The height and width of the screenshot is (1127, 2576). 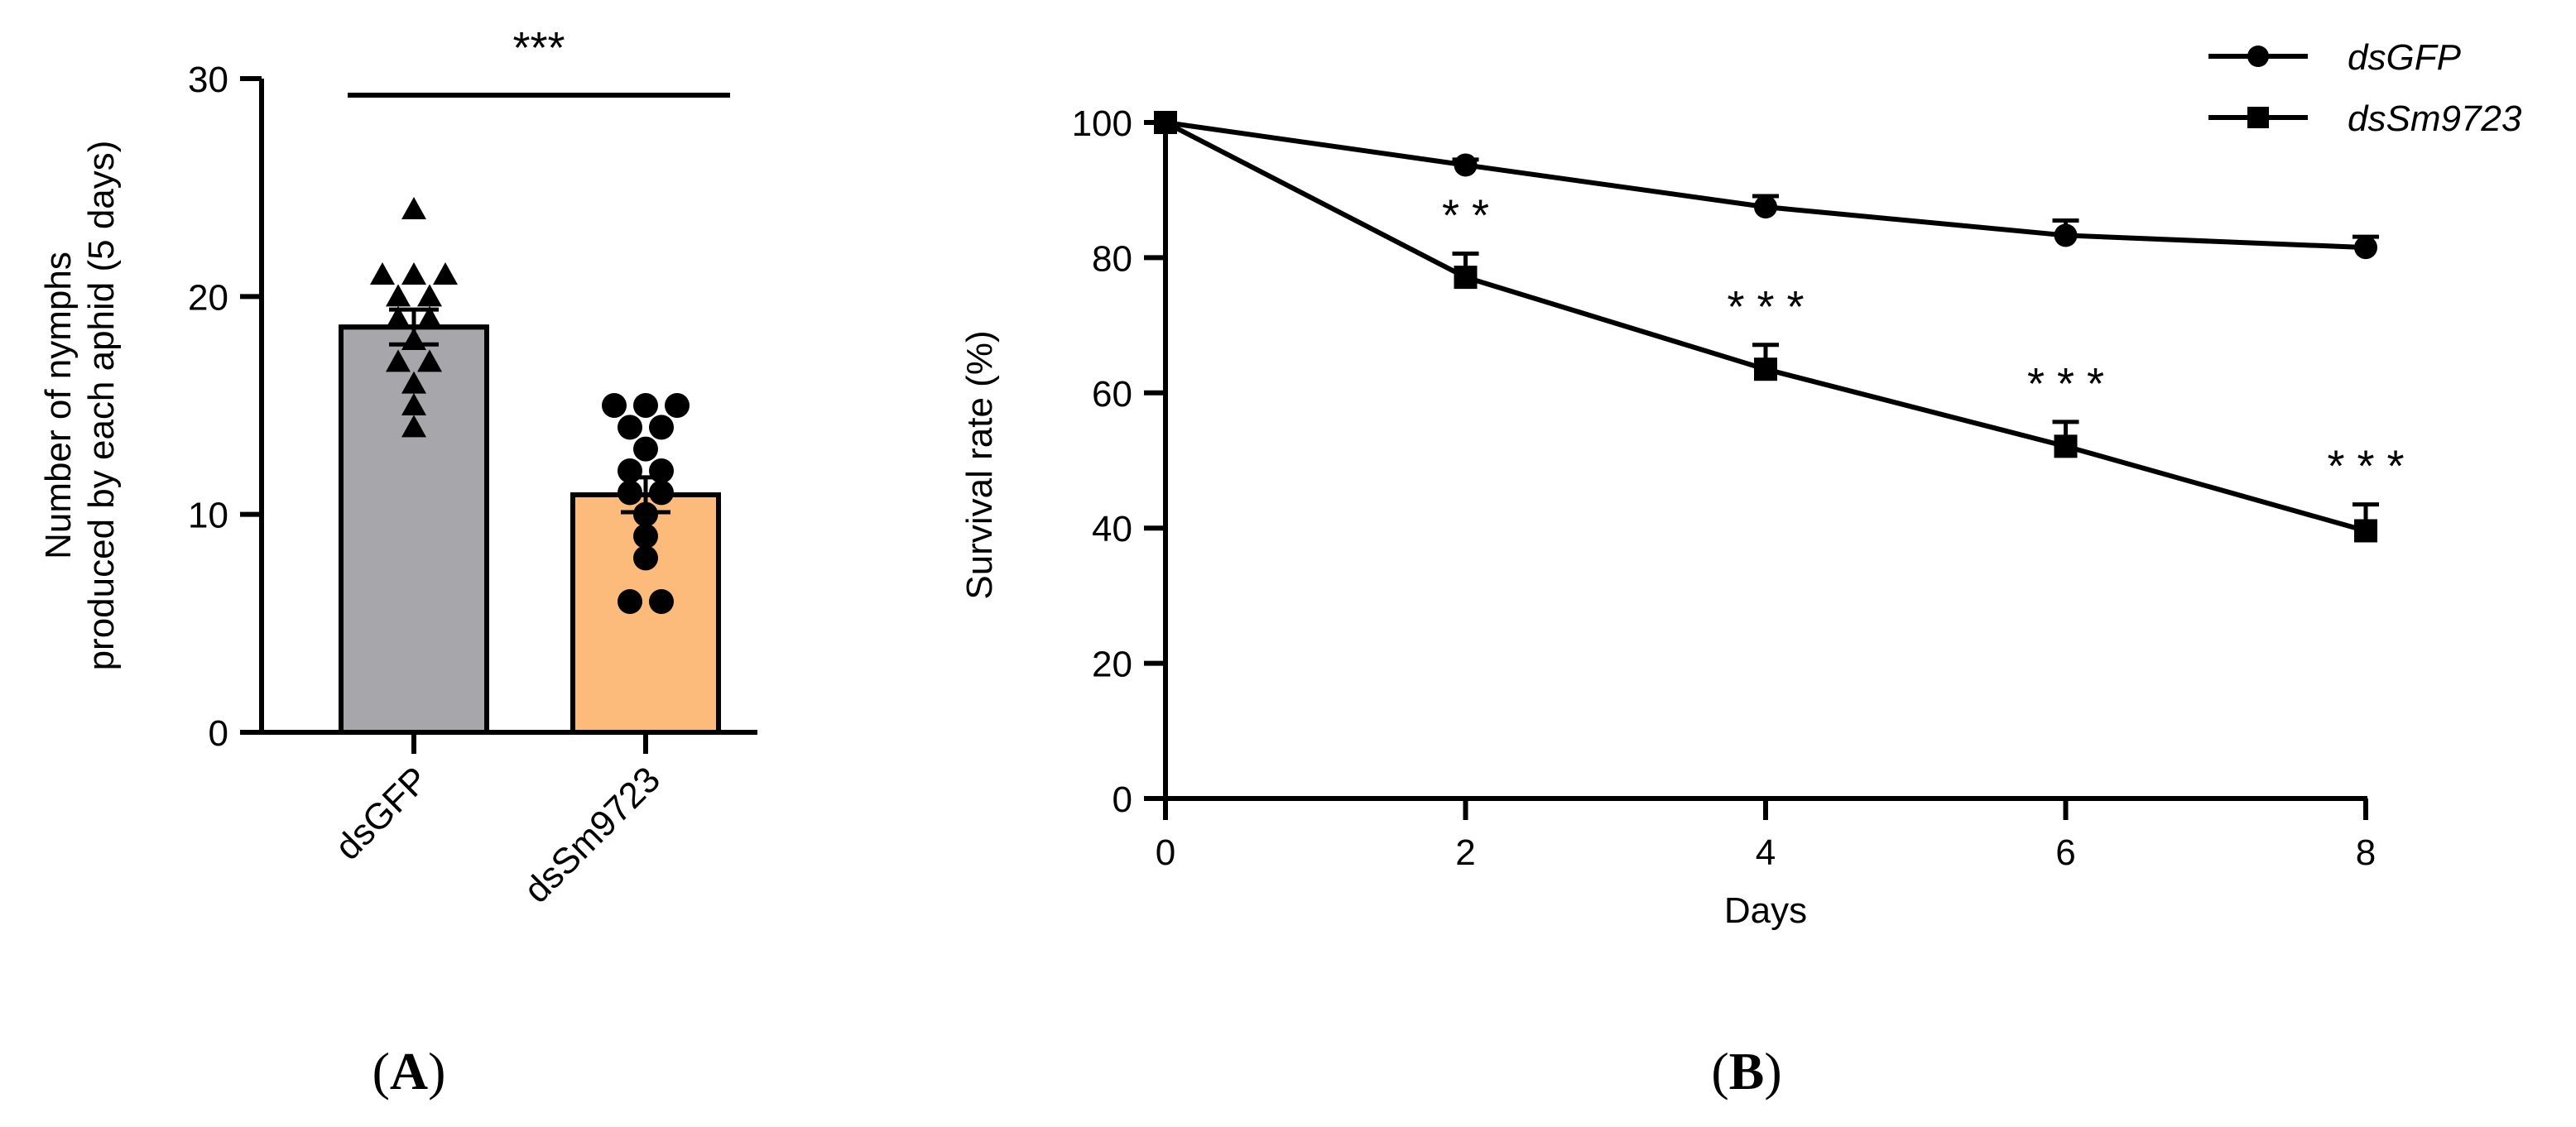 I want to click on b-xtick-label: 8, so click(x=2366, y=852).